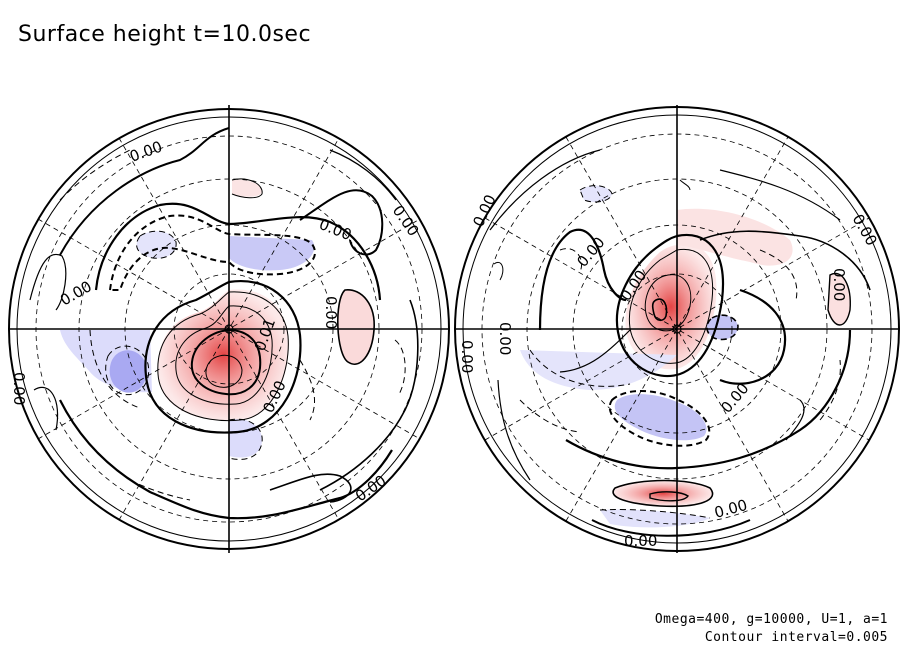 The image size is (904, 654). Describe the element at coordinates (734, 397) in the screenshot. I see `right-label-8: 0.00` at that location.